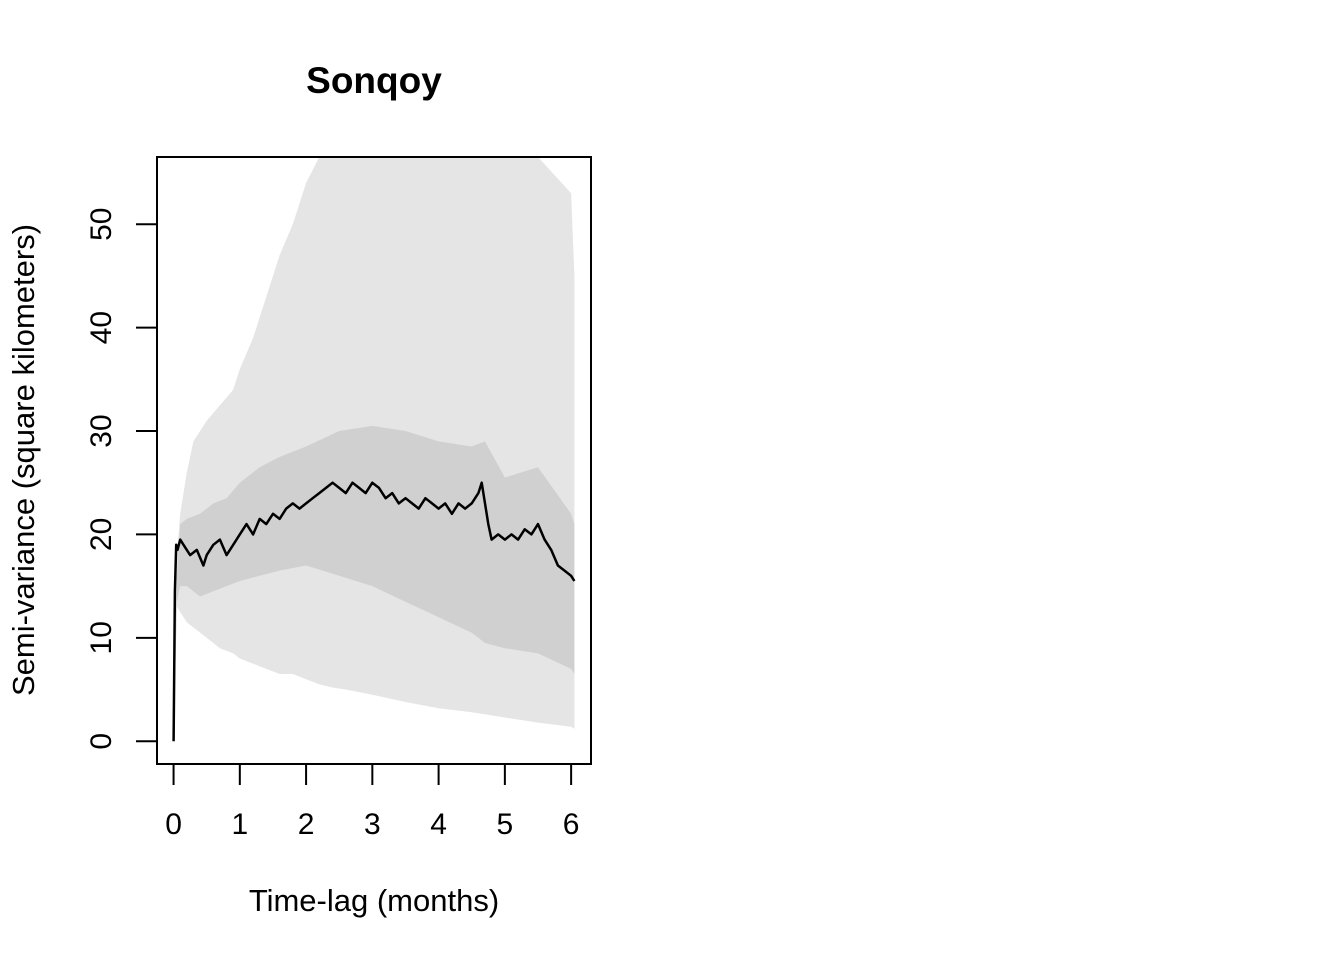 This screenshot has height=960, width=1344. I want to click on x-axis-label: Time-lag (months), so click(374, 900).